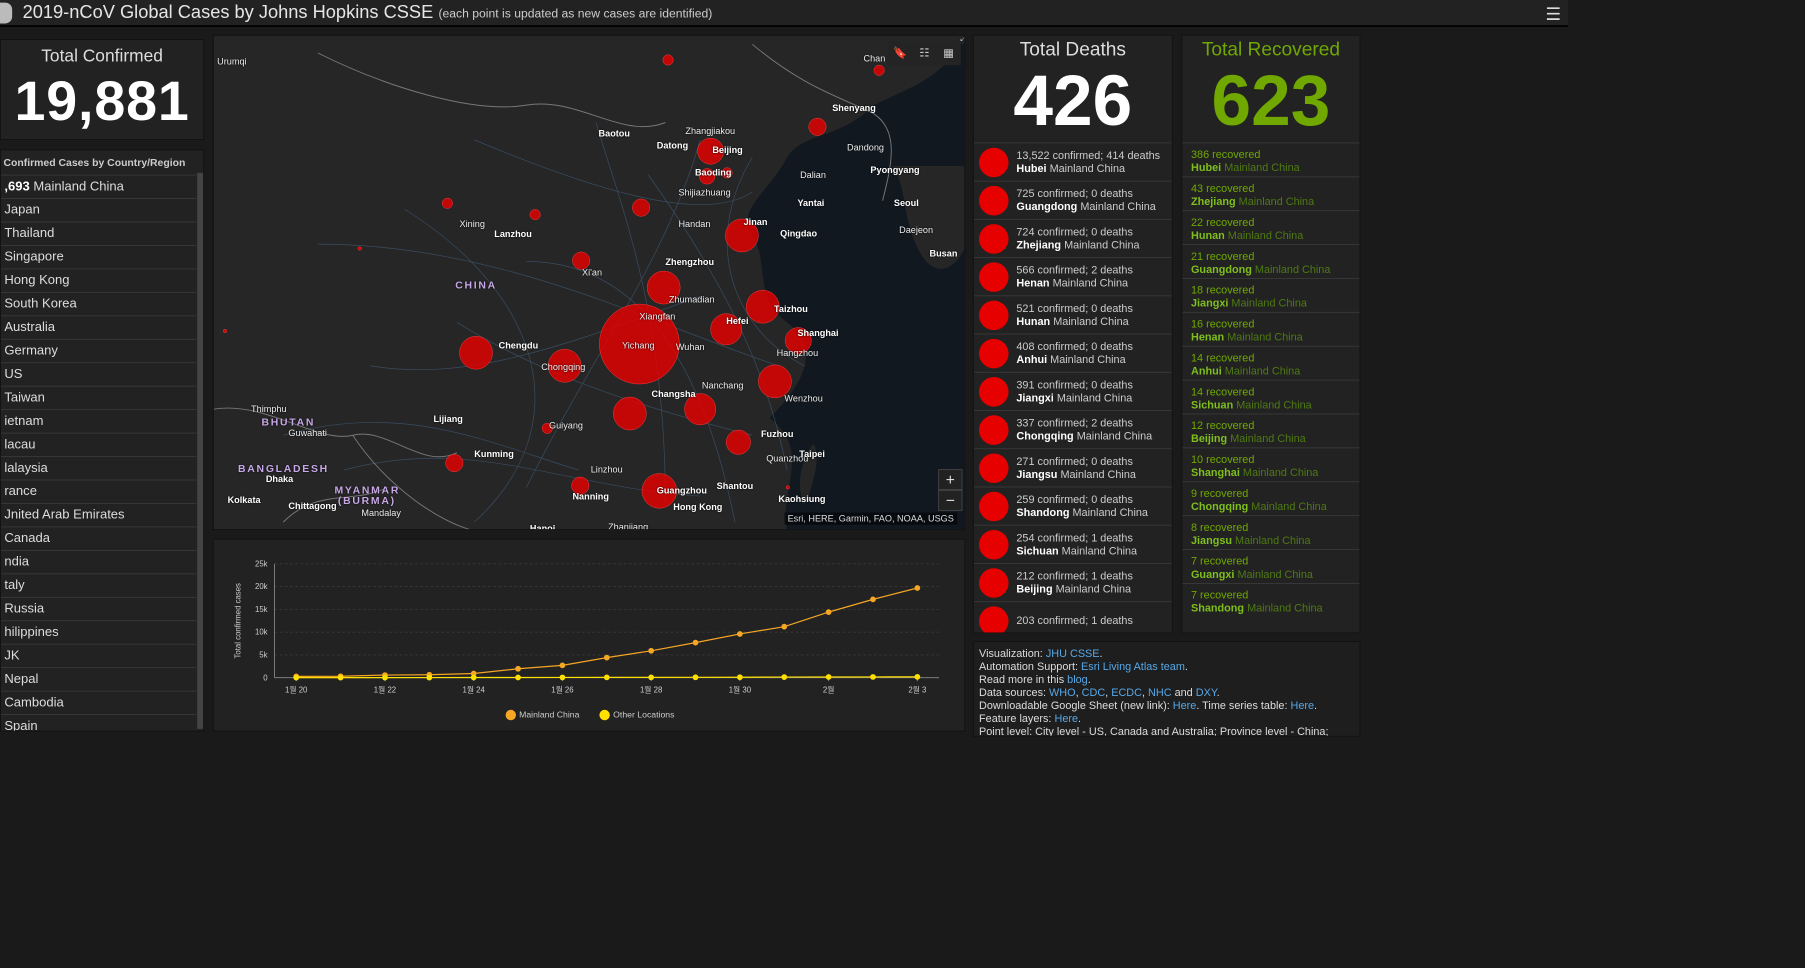 This screenshot has width=1805, height=968. What do you see at coordinates (98, 514) in the screenshot?
I see `country-row: Jnited Arab Emirates` at bounding box center [98, 514].